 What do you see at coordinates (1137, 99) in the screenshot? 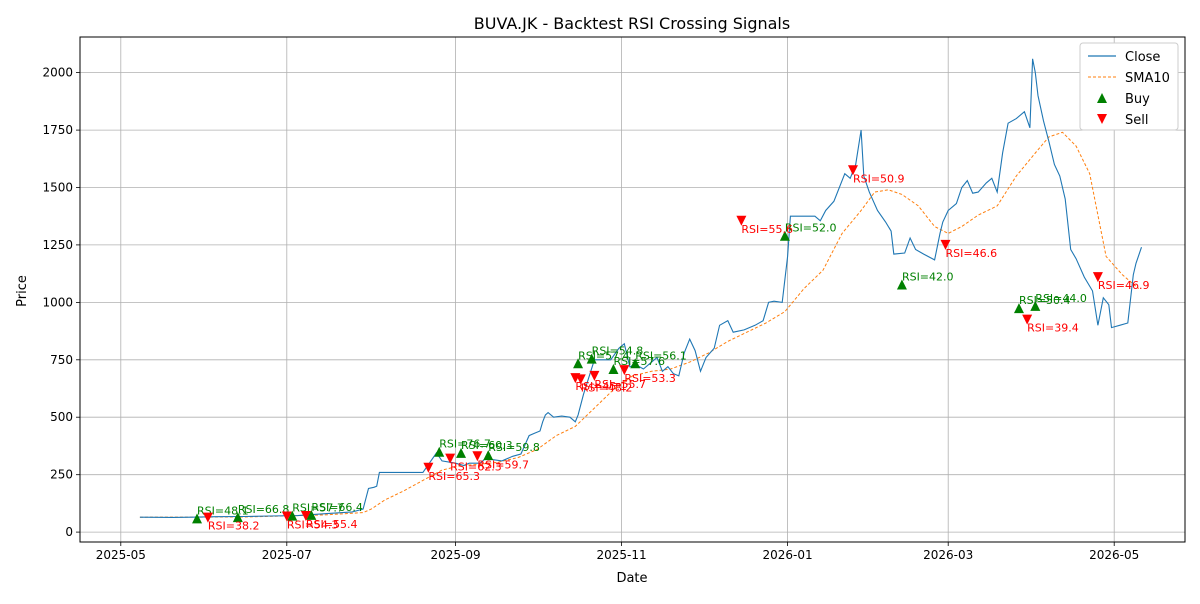
I see `legend-label-buy: Buy` at bounding box center [1137, 99].